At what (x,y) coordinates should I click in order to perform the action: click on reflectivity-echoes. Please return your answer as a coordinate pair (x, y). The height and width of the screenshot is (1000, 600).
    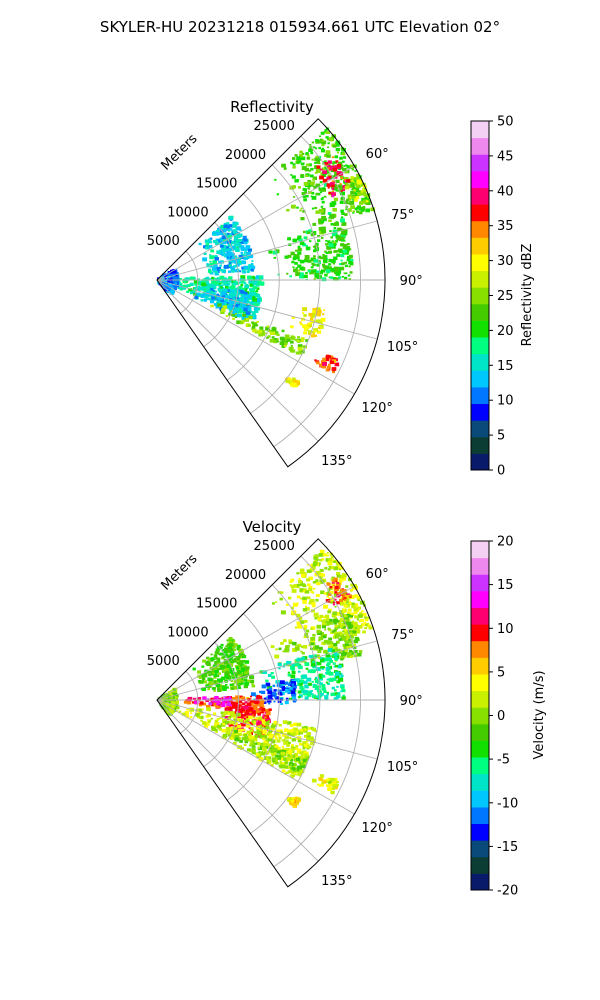
    Looking at the image, I should click on (266, 257).